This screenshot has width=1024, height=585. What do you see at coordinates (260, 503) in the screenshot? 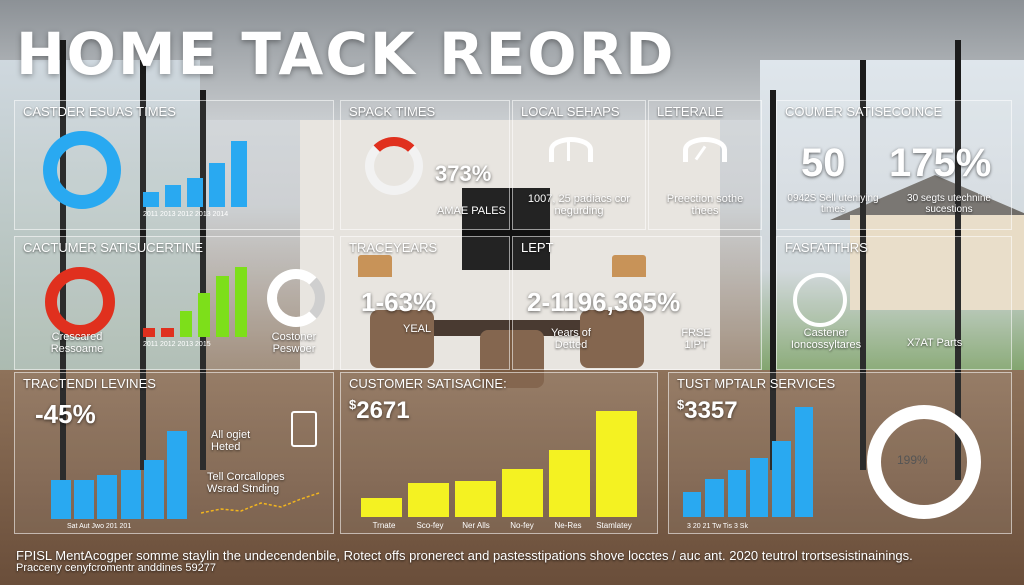
I see `trend-line` at bounding box center [260, 503].